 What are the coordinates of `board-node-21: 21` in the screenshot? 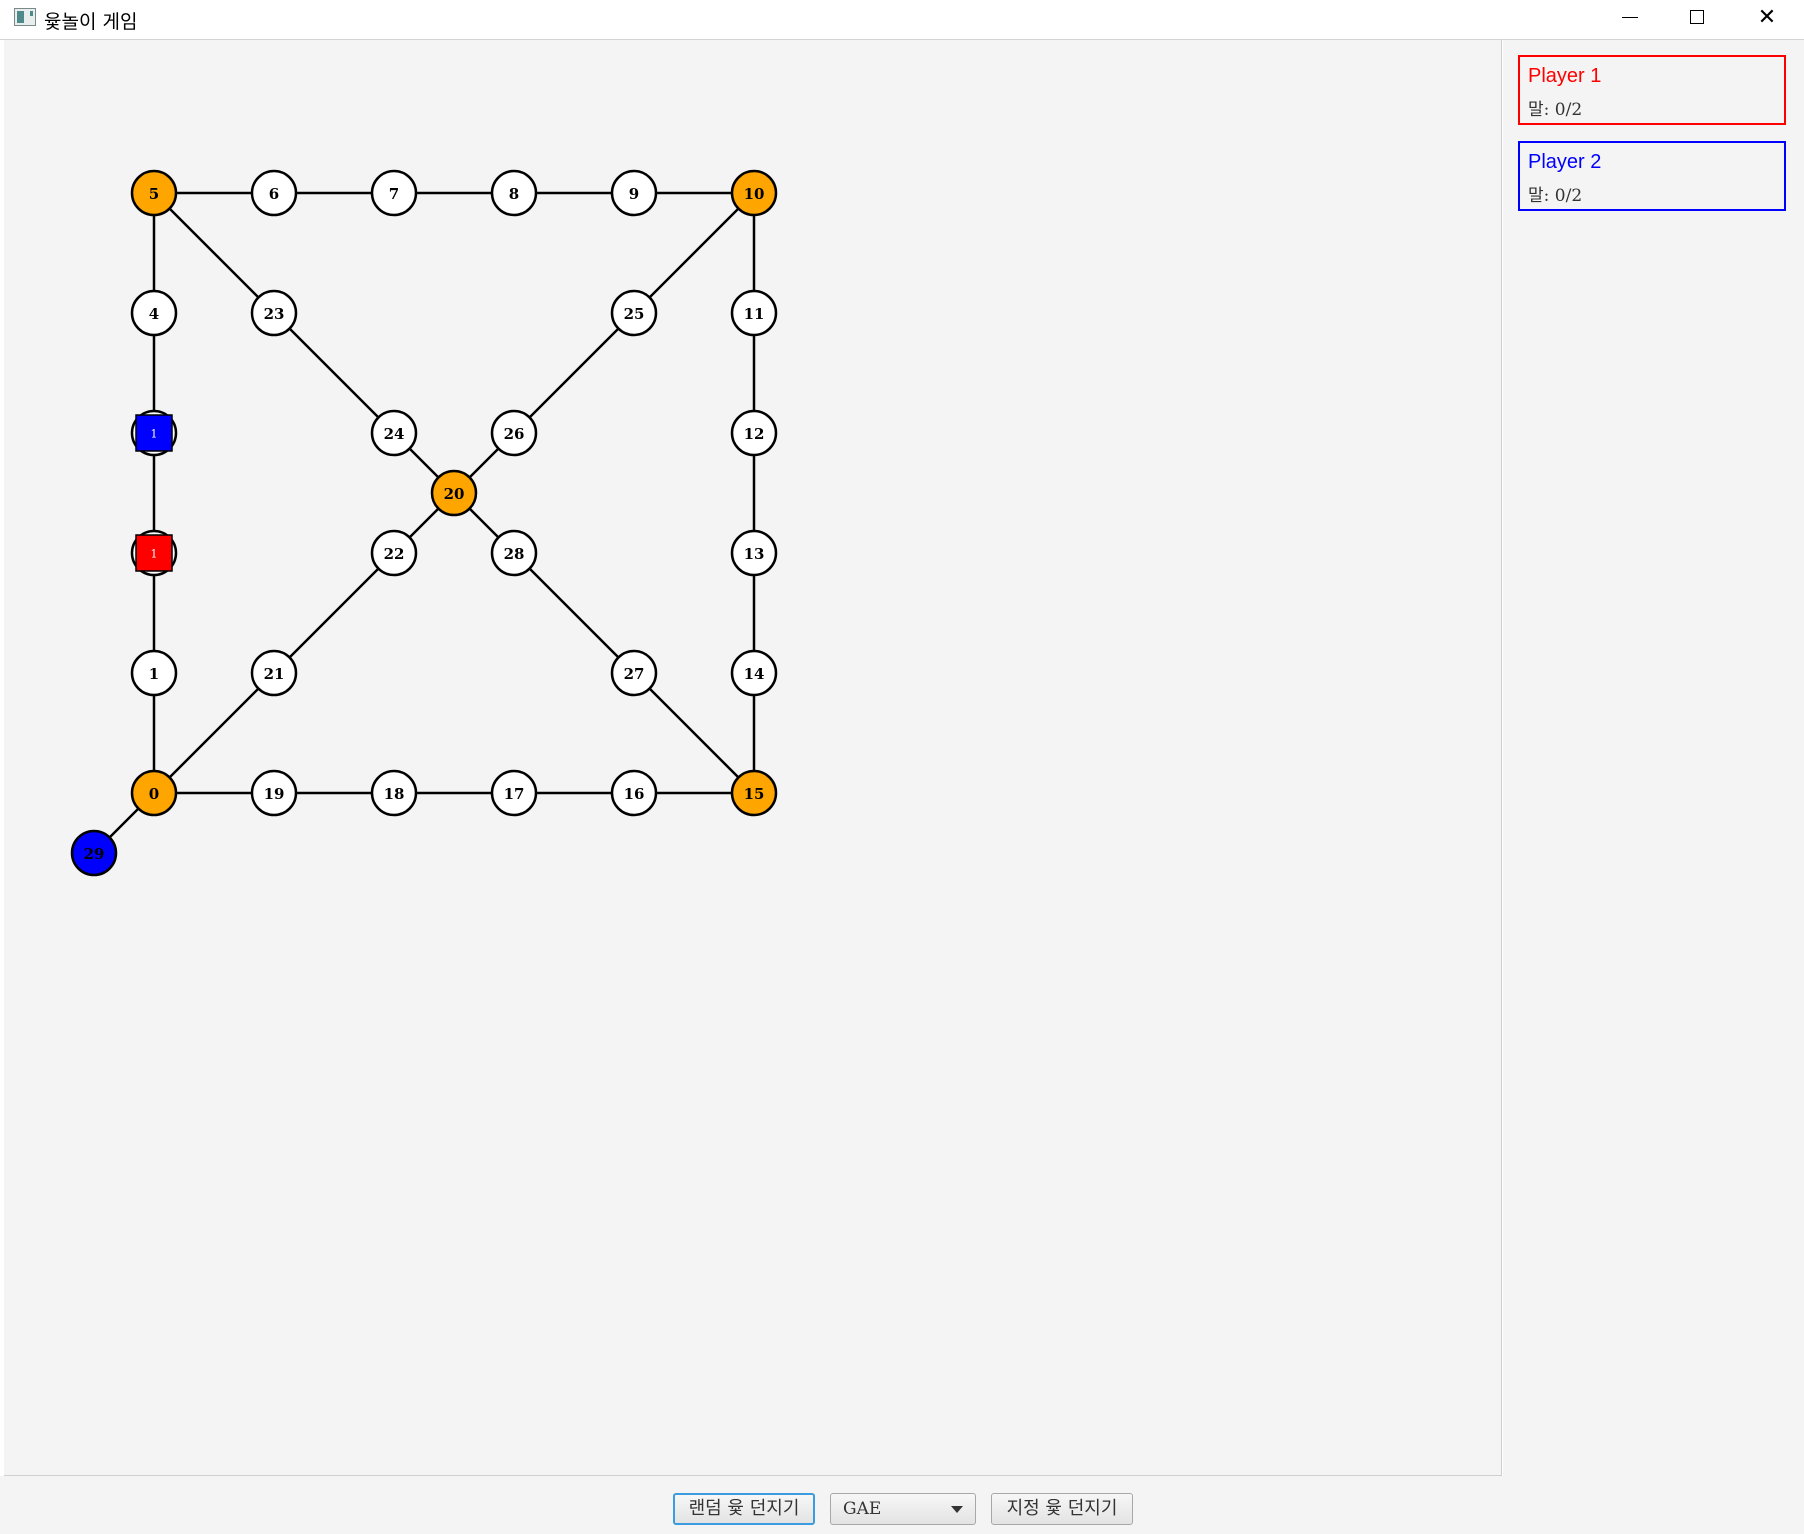 It's located at (274, 673).